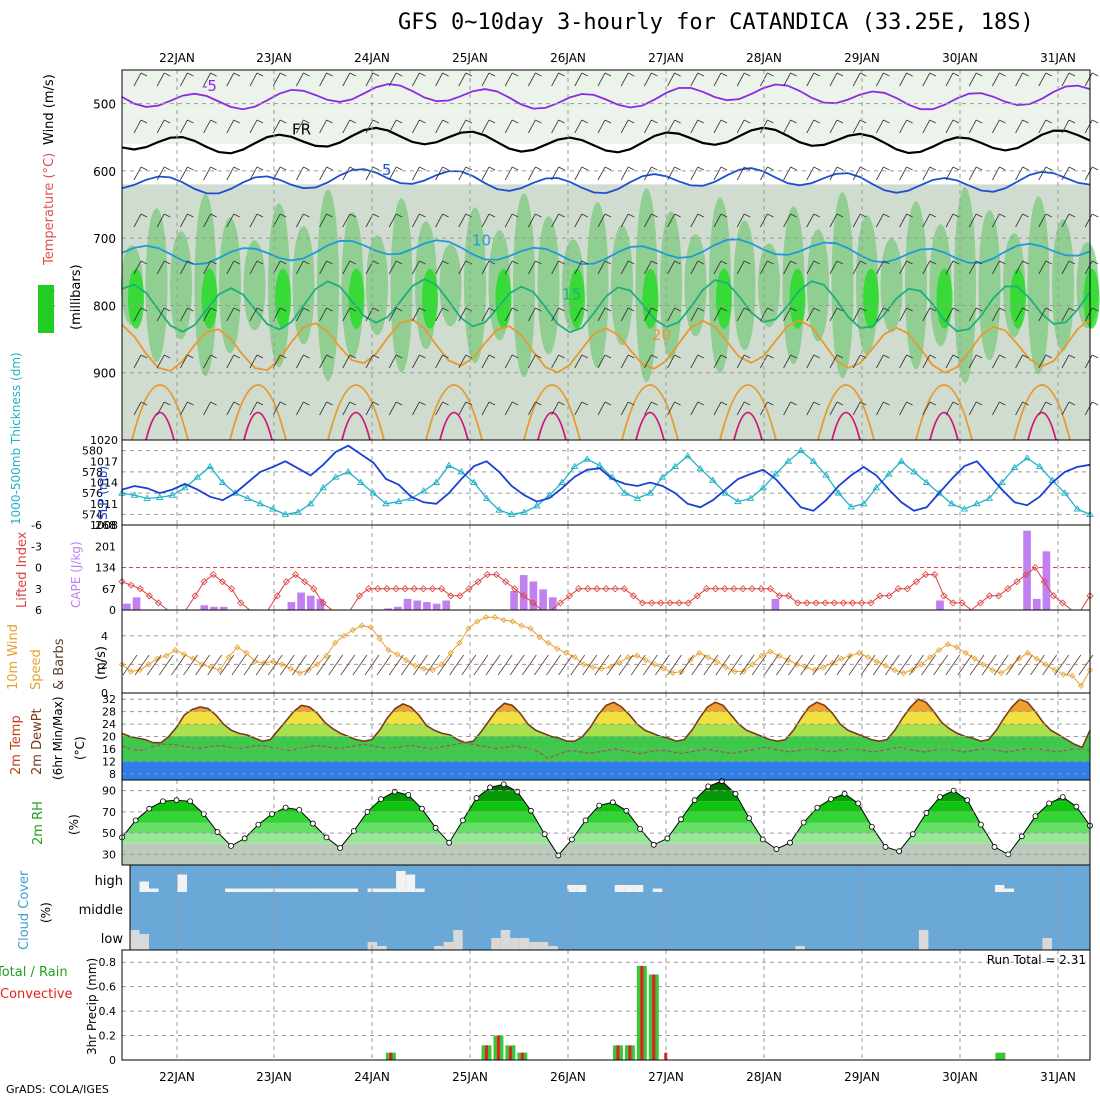 The width and height of the screenshot is (1100, 1100). Describe the element at coordinates (36, 669) in the screenshot. I see `wind10m-label-b: Speed` at that location.